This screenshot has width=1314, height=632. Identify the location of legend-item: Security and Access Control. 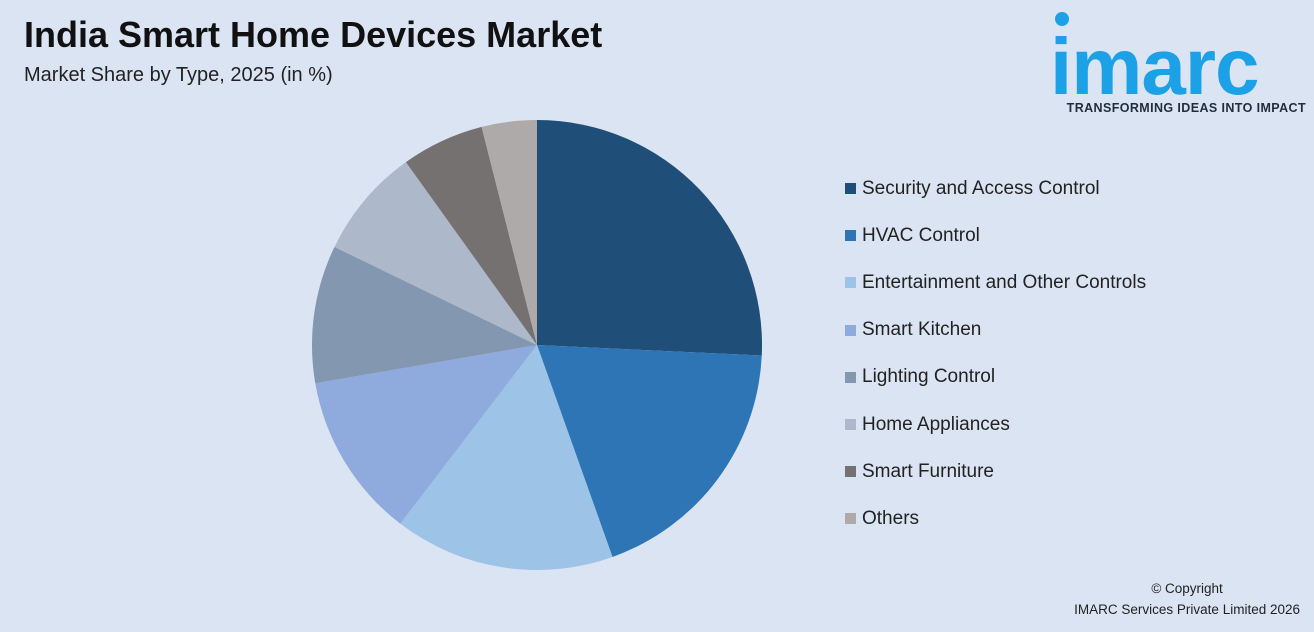
(995, 188).